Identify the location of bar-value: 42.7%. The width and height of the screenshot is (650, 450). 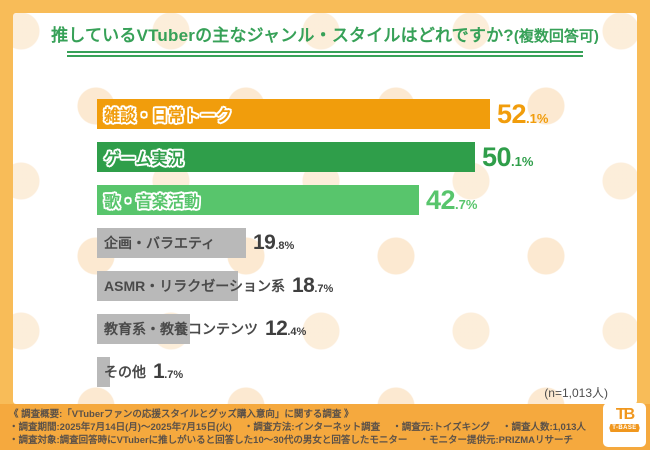
(451, 200).